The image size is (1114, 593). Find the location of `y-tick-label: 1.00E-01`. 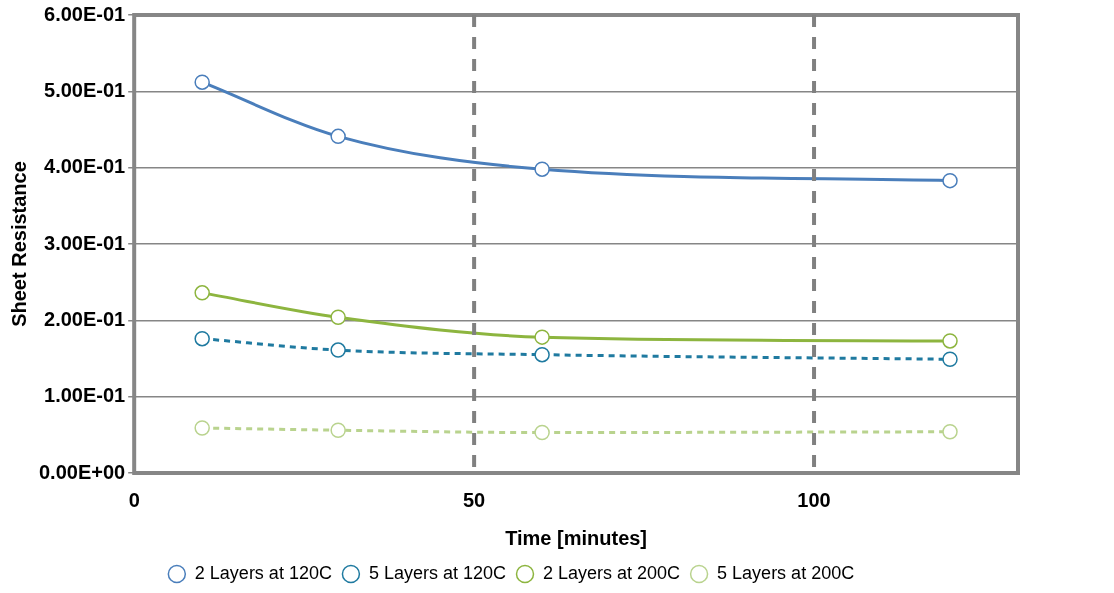

y-tick-label: 1.00E-01 is located at coordinates (85, 395).